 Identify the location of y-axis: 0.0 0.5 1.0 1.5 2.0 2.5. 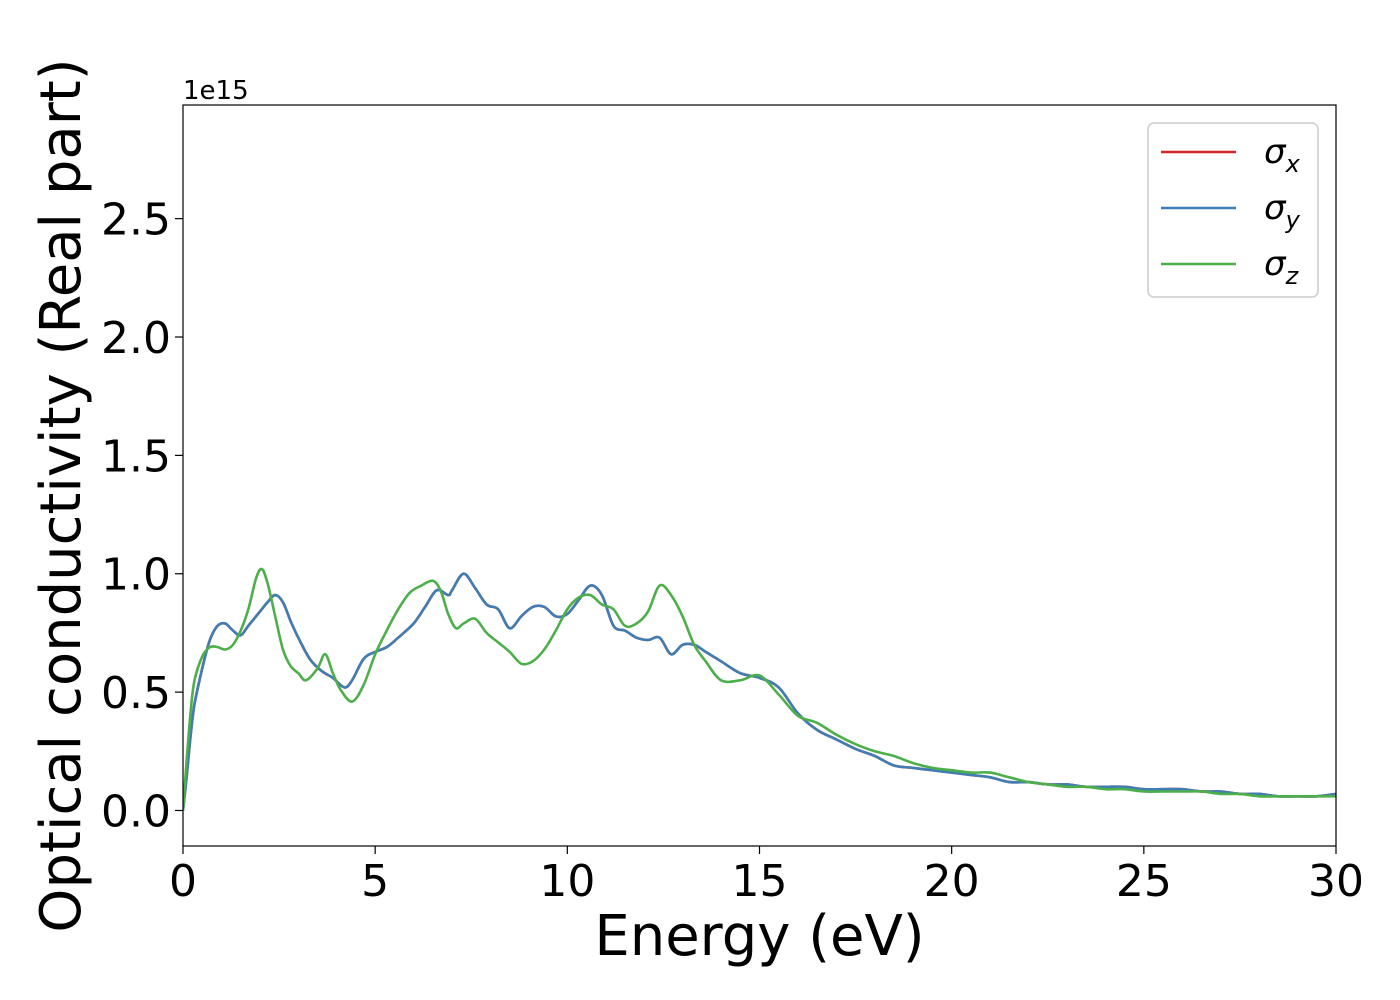
(142, 516).